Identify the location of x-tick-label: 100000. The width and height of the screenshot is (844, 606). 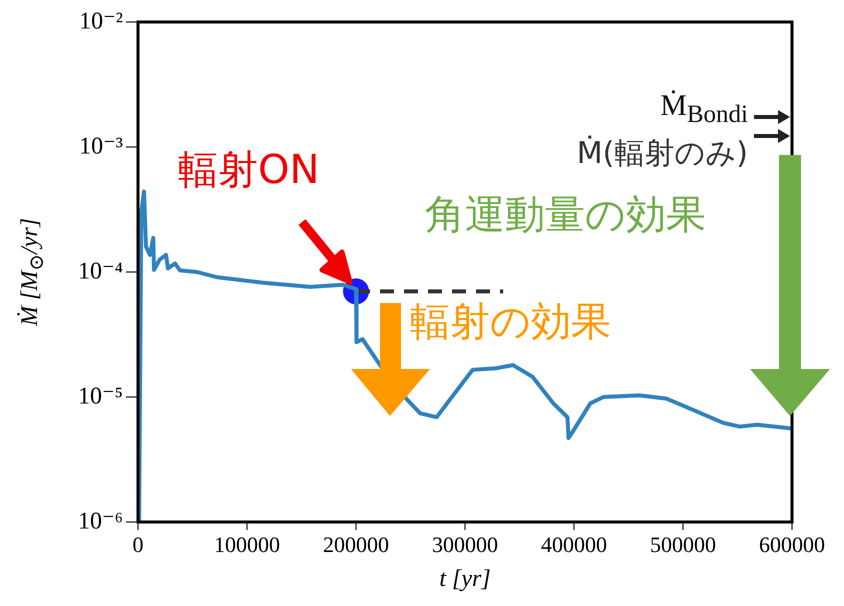
(247, 544).